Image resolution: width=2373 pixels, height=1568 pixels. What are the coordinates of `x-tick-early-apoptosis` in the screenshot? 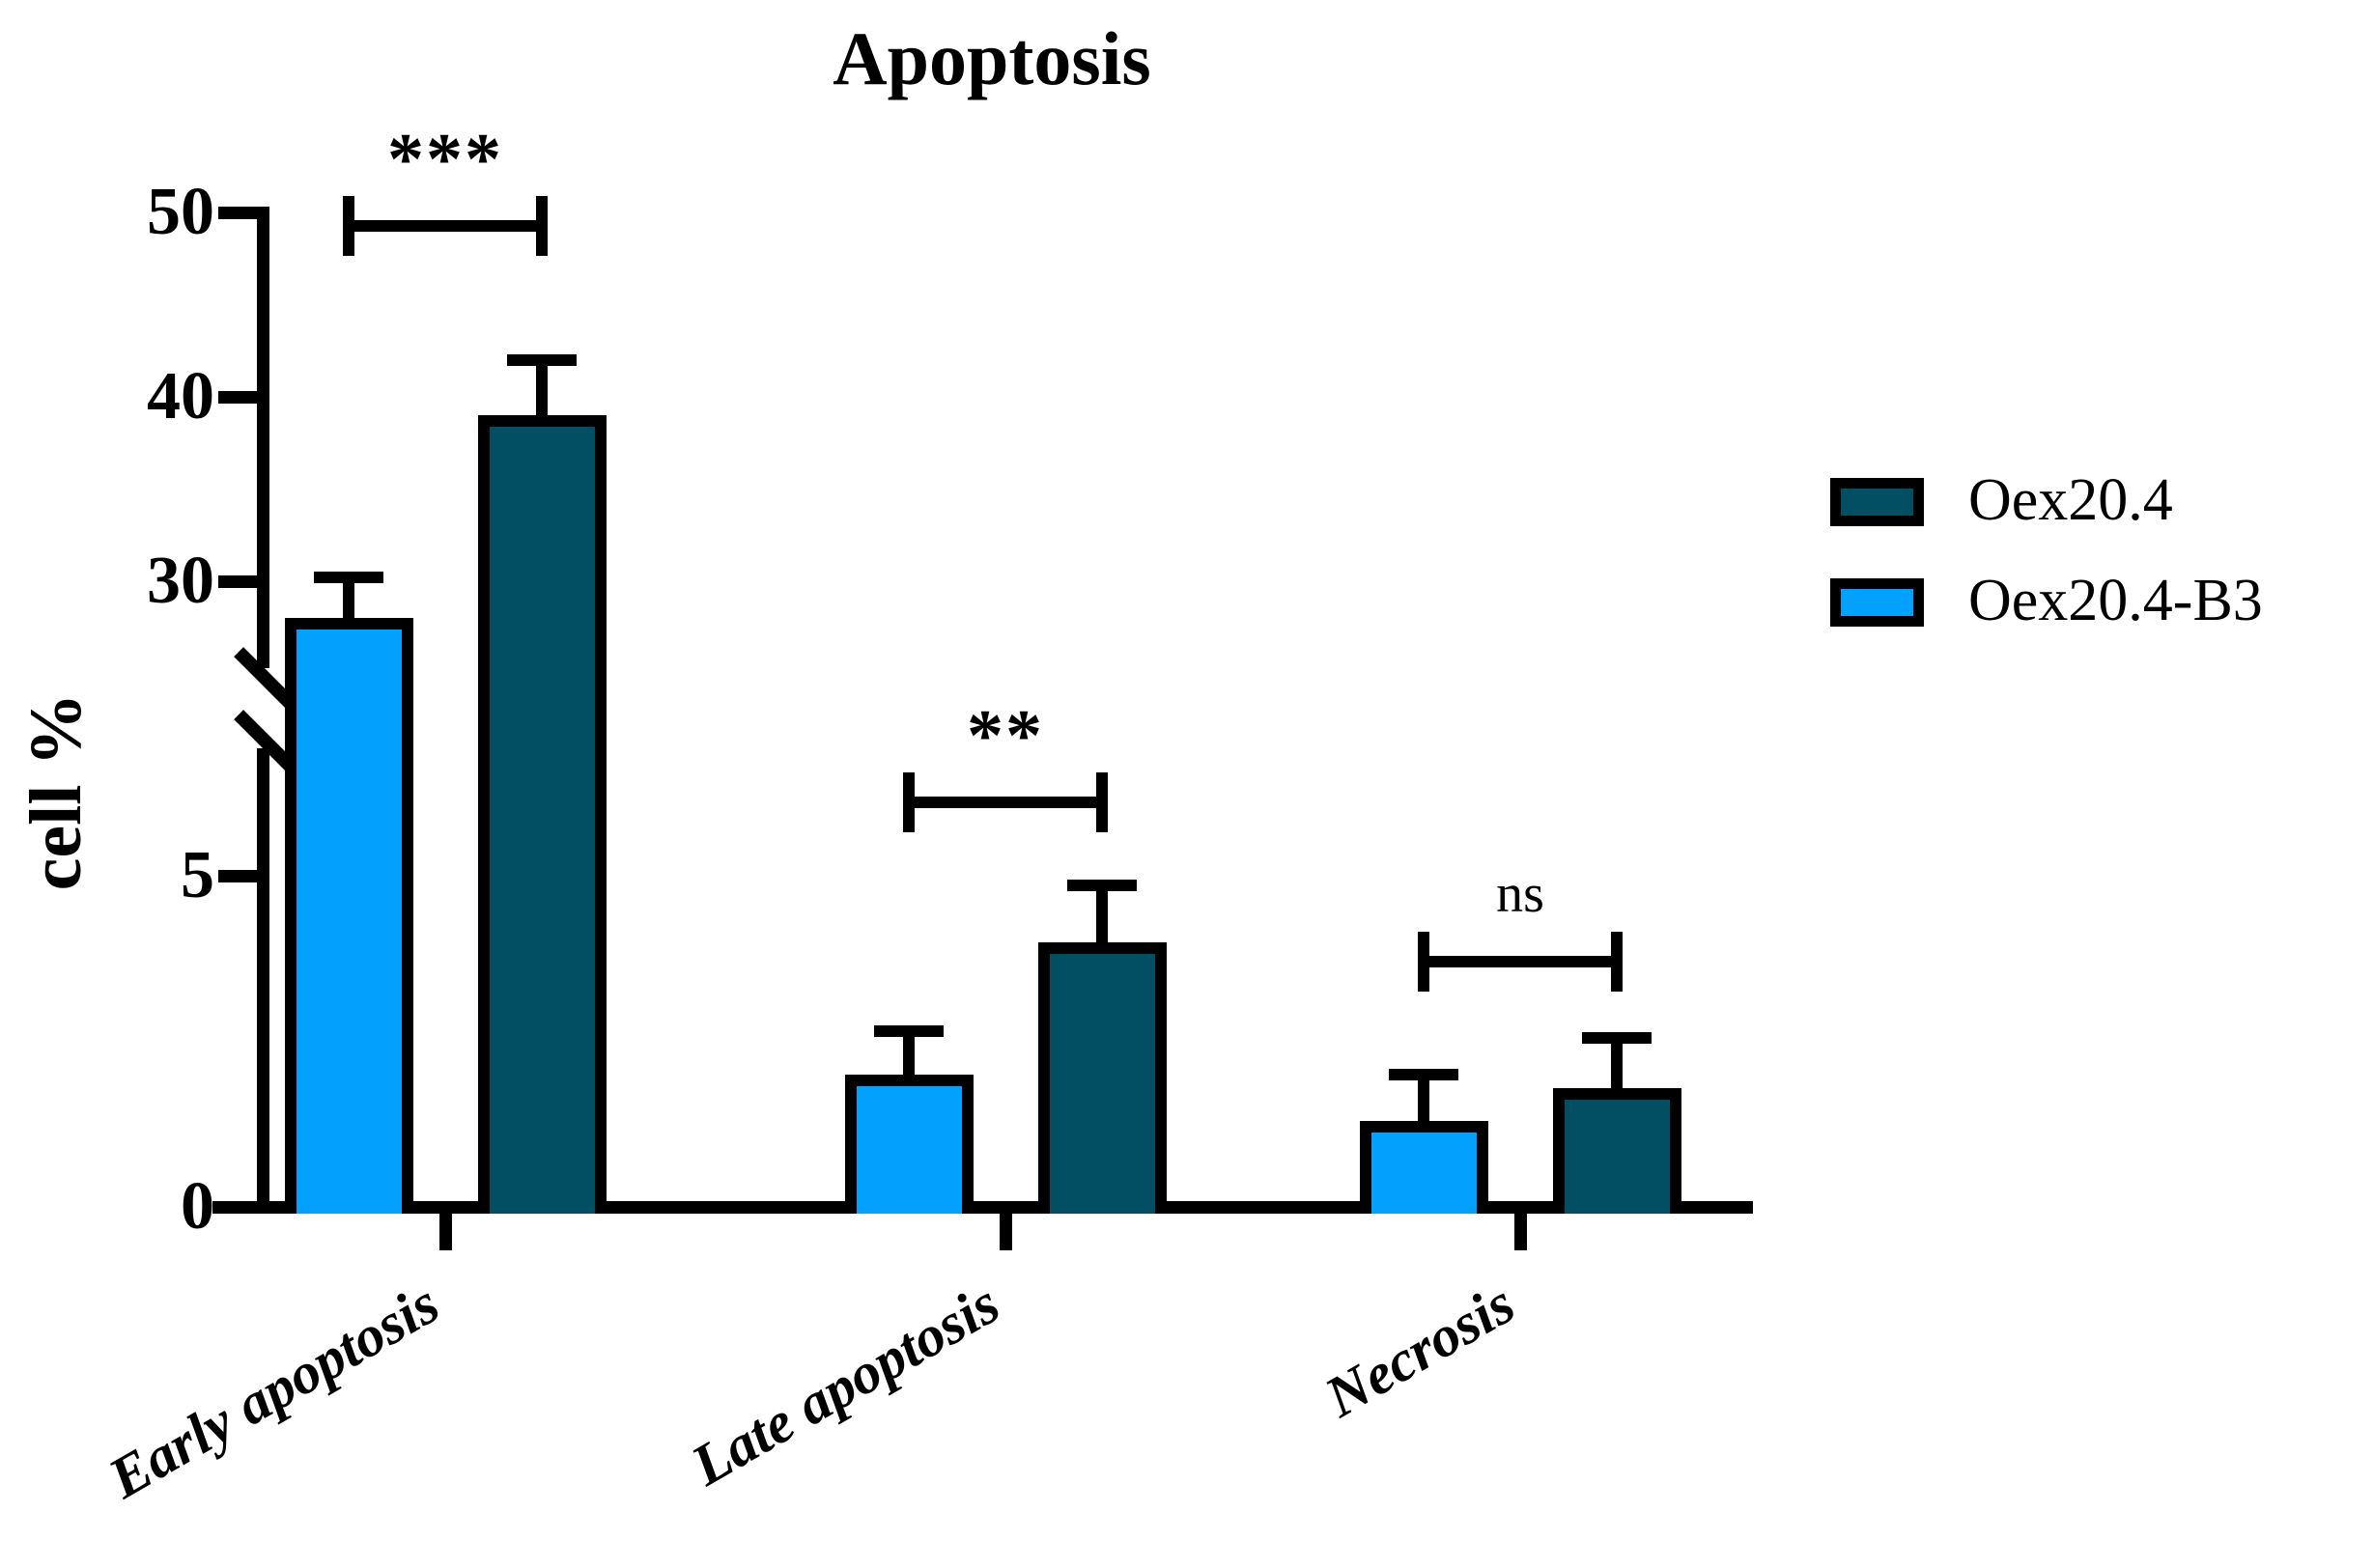 It's located at (445, 1232).